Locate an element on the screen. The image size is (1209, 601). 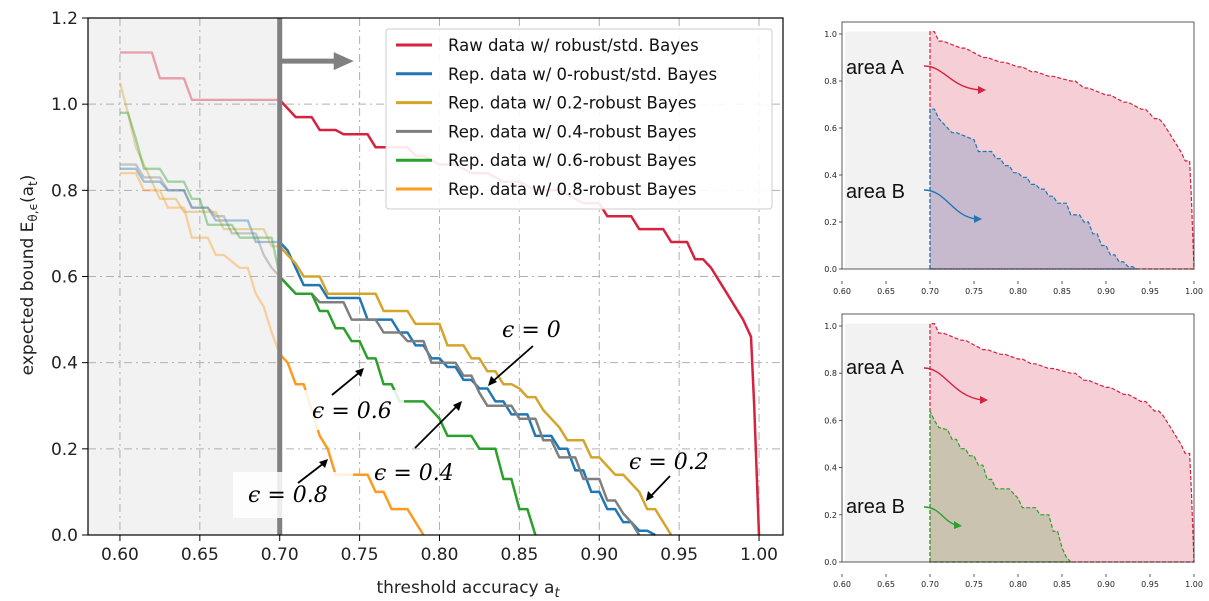
annotation-eps-0.6: ϵ = 0.6 is located at coordinates (352, 411).